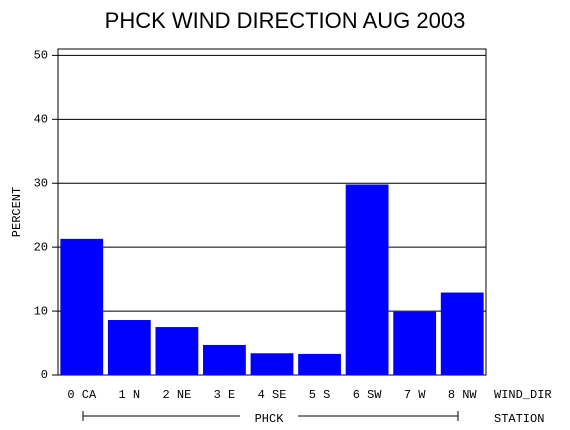  What do you see at coordinates (272, 395) in the screenshot?
I see `x-tick-label: 4 SE` at bounding box center [272, 395].